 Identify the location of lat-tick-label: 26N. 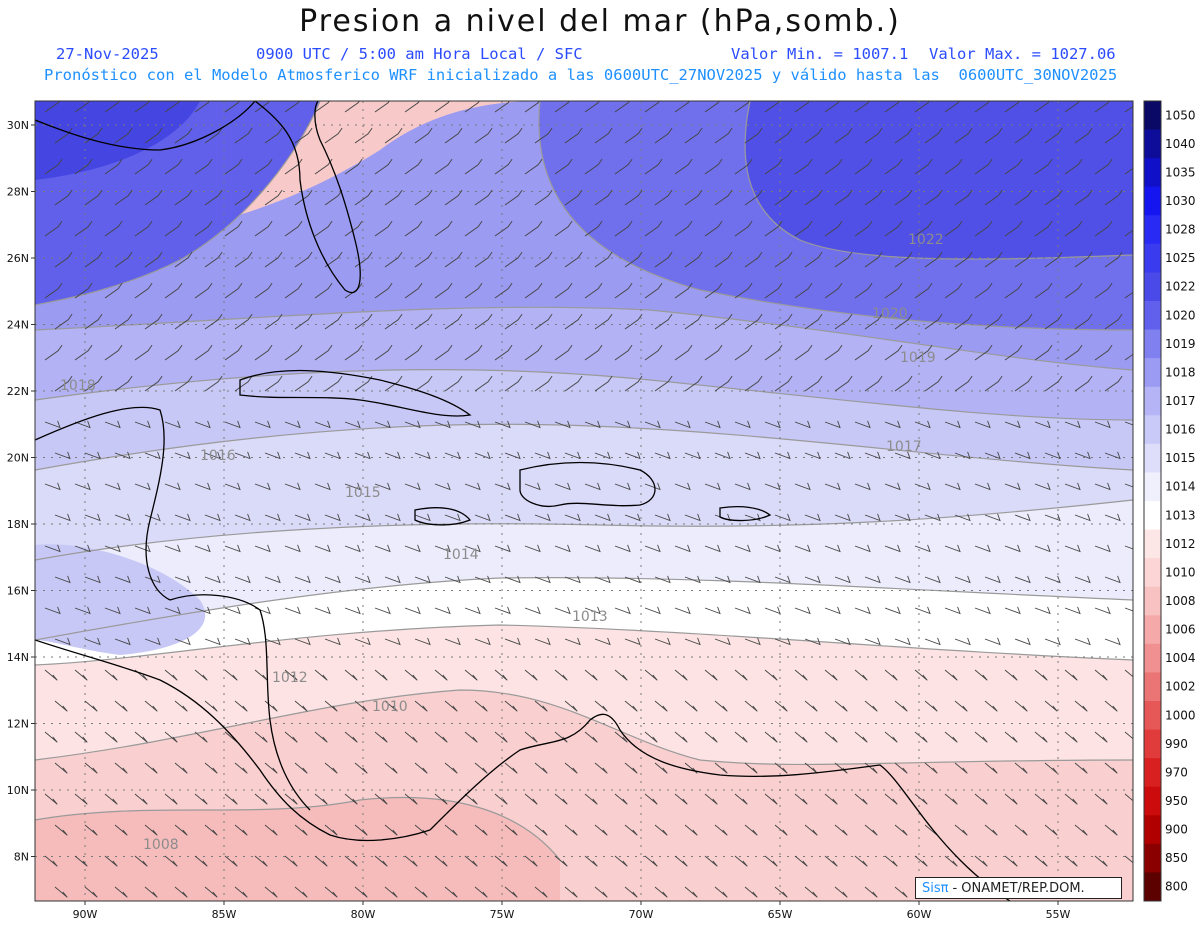
(18, 258).